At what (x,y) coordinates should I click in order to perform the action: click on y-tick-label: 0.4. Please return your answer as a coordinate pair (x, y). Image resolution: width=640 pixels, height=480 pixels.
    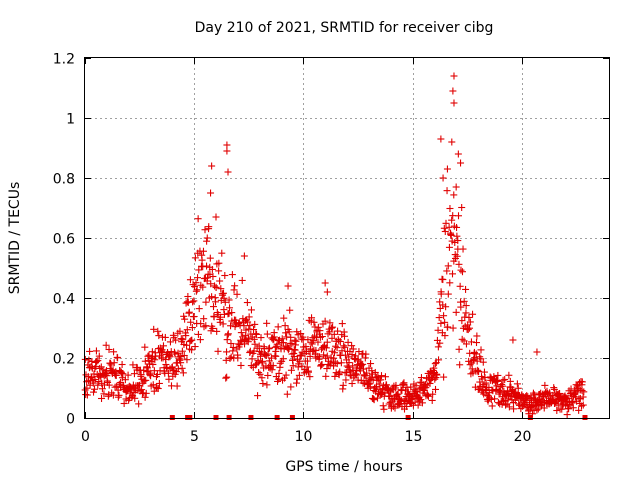
    Looking at the image, I should click on (64, 300).